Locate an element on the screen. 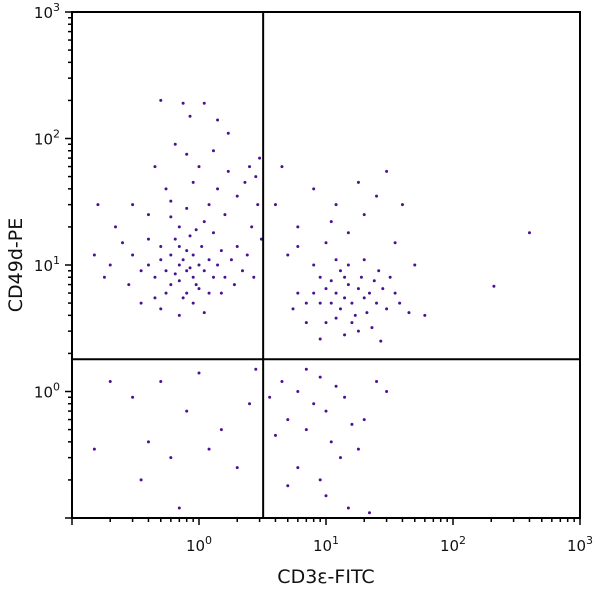  x-tick-labels: 10⁰ 10¹ 10² 10³ is located at coordinates (389, 544).